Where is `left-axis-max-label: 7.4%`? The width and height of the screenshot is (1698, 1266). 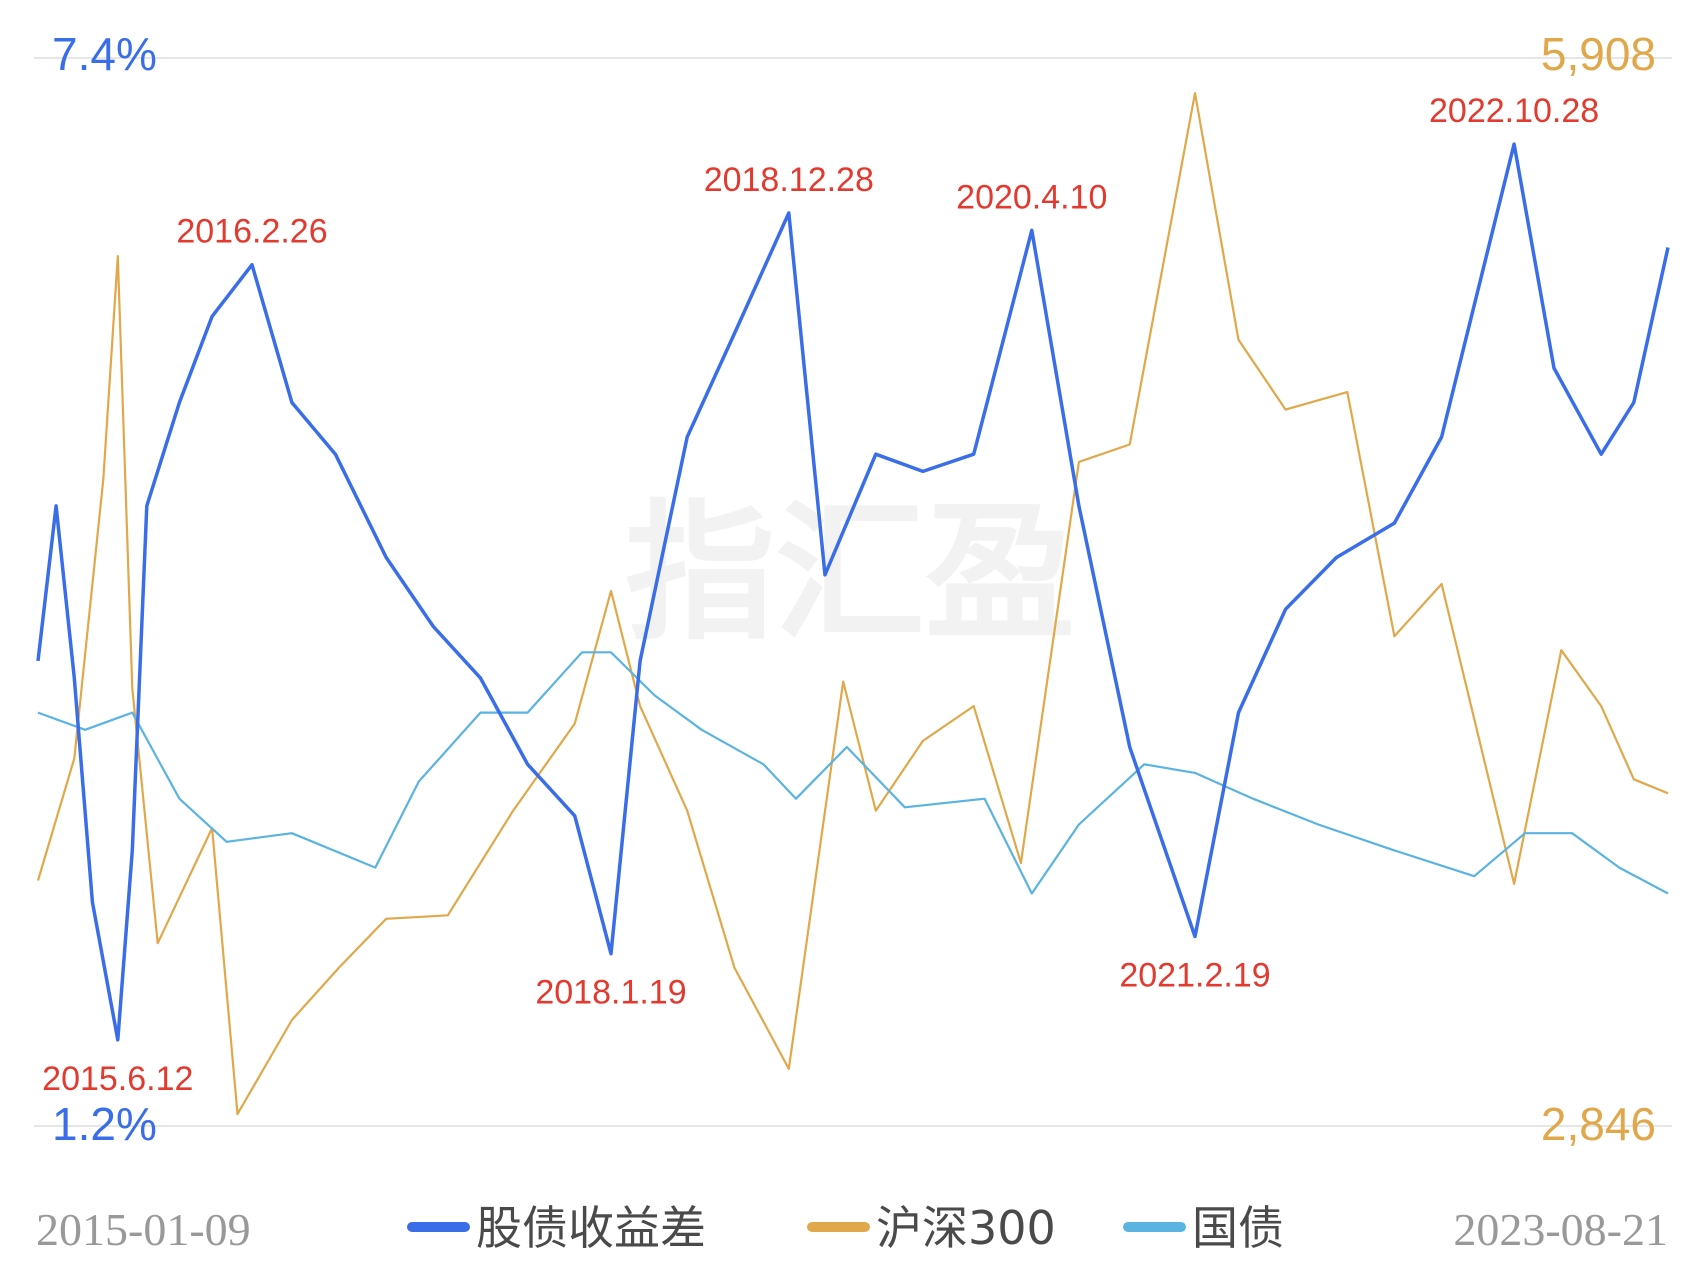 left-axis-max-label: 7.4% is located at coordinates (104, 54).